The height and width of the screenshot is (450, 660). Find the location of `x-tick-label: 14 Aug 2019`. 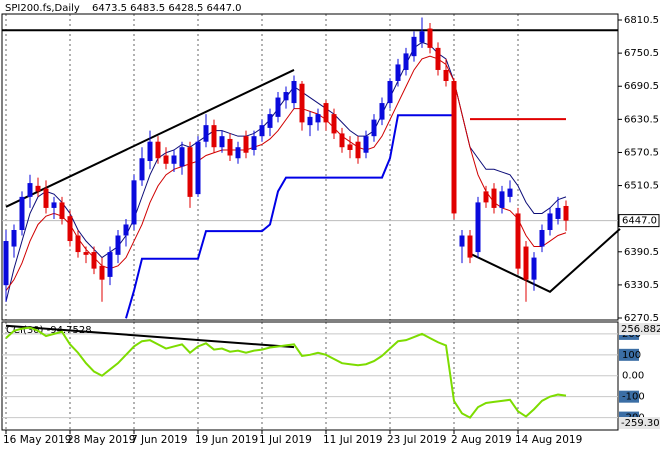

x-tick-label: 14 Aug 2019 is located at coordinates (548, 440).